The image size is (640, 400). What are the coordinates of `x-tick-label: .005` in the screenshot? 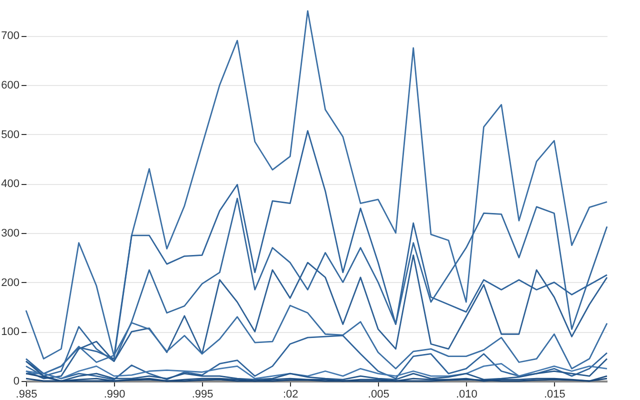 It's located at (379, 394).